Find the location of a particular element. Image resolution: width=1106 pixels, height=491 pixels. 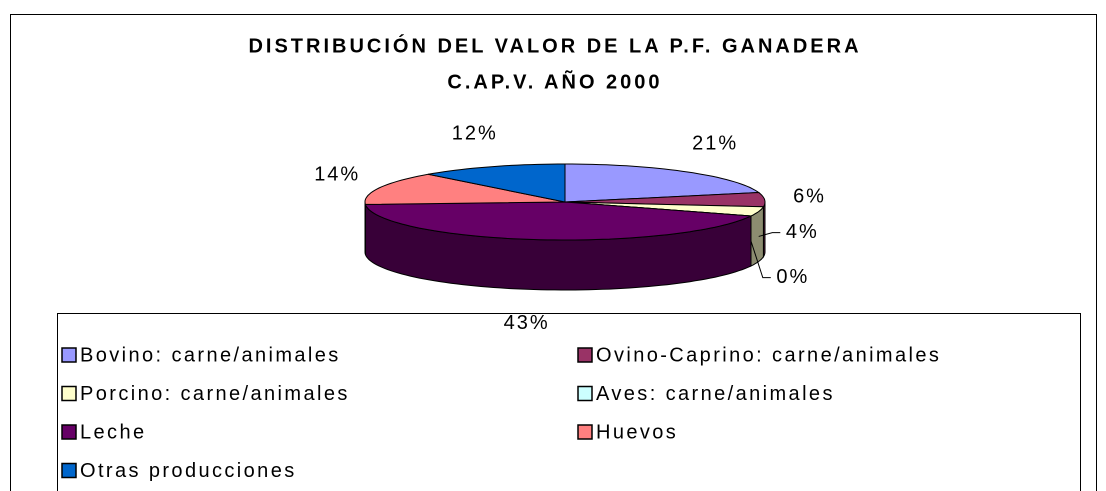

data-label: 12% is located at coordinates (475, 133).